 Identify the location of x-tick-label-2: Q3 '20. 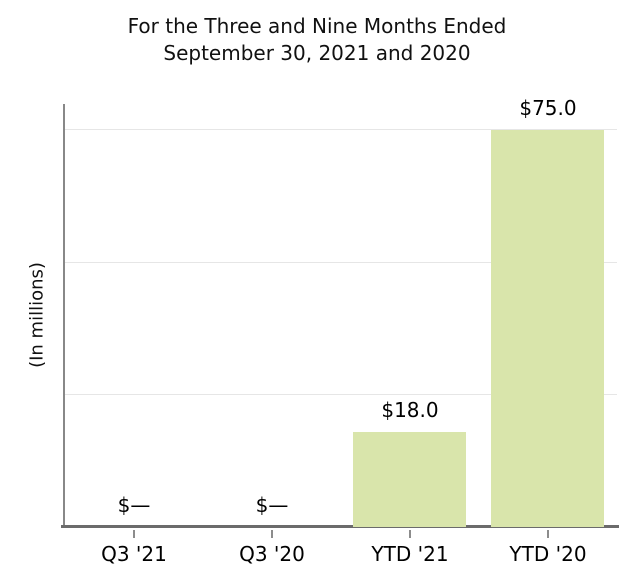
(272, 554).